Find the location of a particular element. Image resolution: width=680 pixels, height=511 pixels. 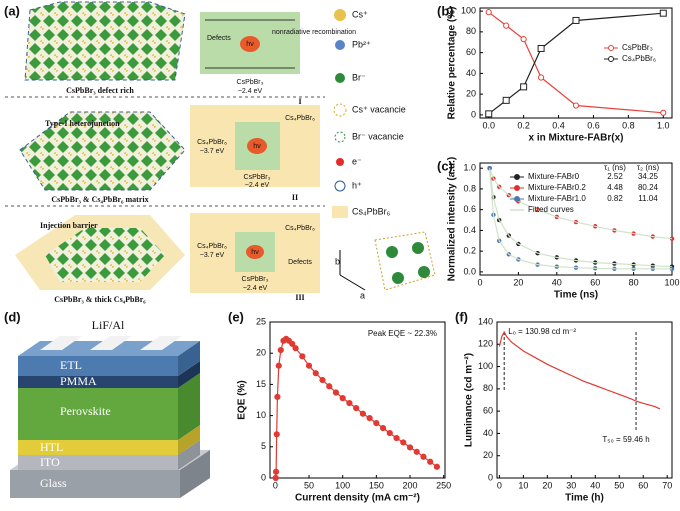

x-axis-label: Time (ns) is located at coordinates (576, 295).